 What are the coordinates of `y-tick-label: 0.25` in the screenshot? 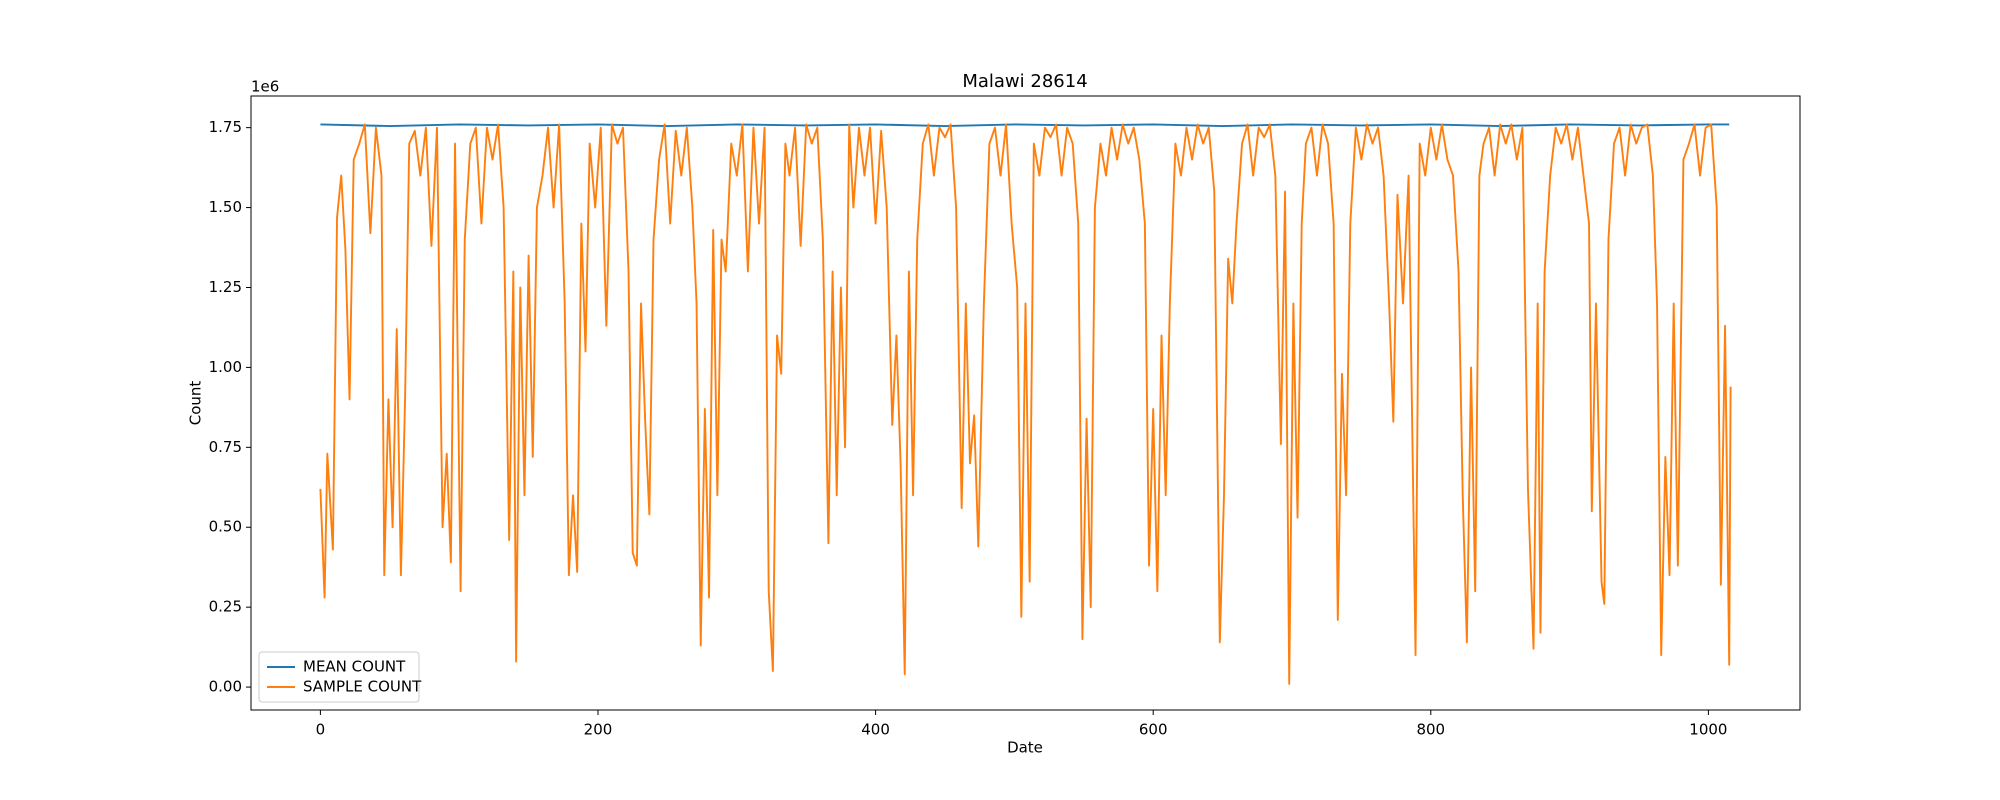 It's located at (225, 607).